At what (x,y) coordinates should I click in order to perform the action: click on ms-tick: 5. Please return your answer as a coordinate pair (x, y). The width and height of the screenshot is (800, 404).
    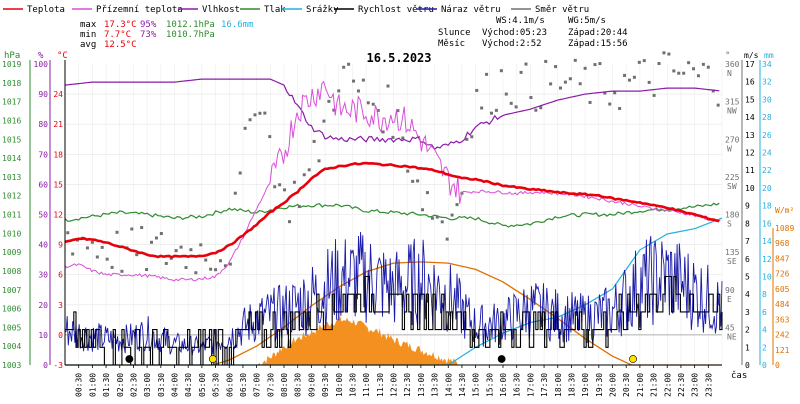
    Looking at the image, I should click on (747, 276).